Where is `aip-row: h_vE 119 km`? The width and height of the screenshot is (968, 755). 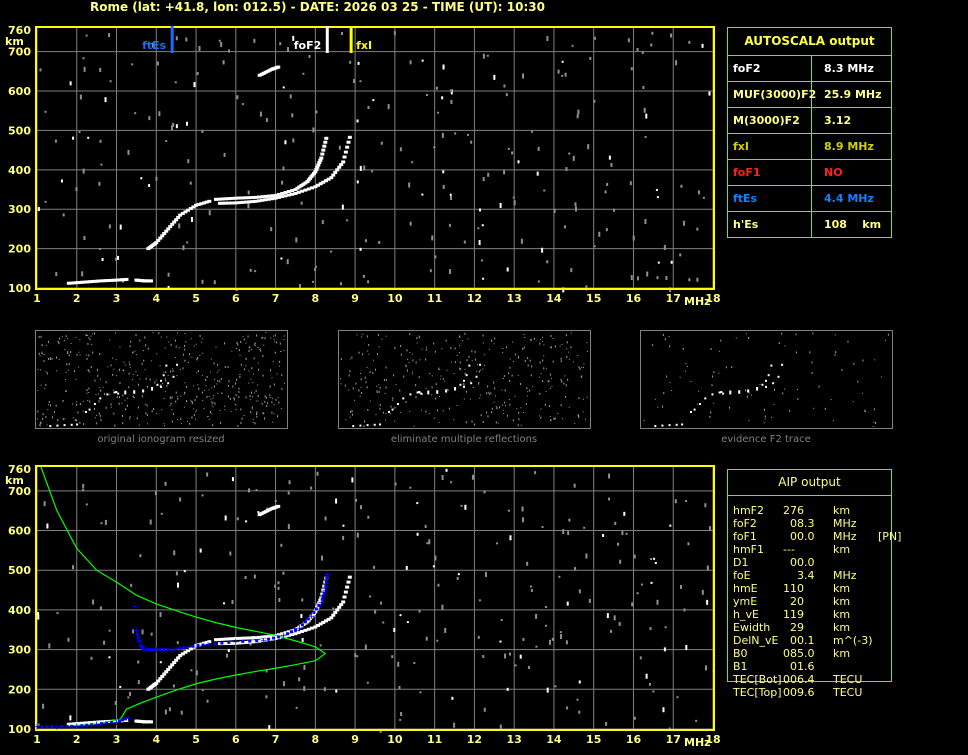
aip-row: h_vE 119 km is located at coordinates (817, 614).